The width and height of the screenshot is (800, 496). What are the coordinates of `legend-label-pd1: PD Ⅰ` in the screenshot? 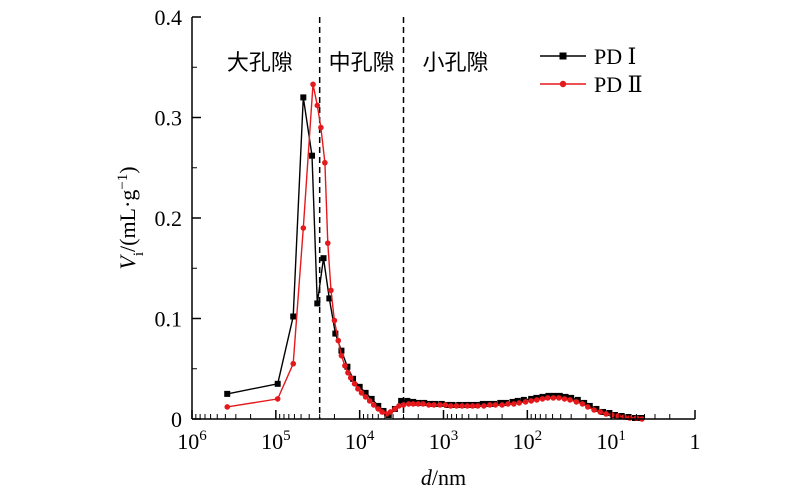 It's located at (615, 56).